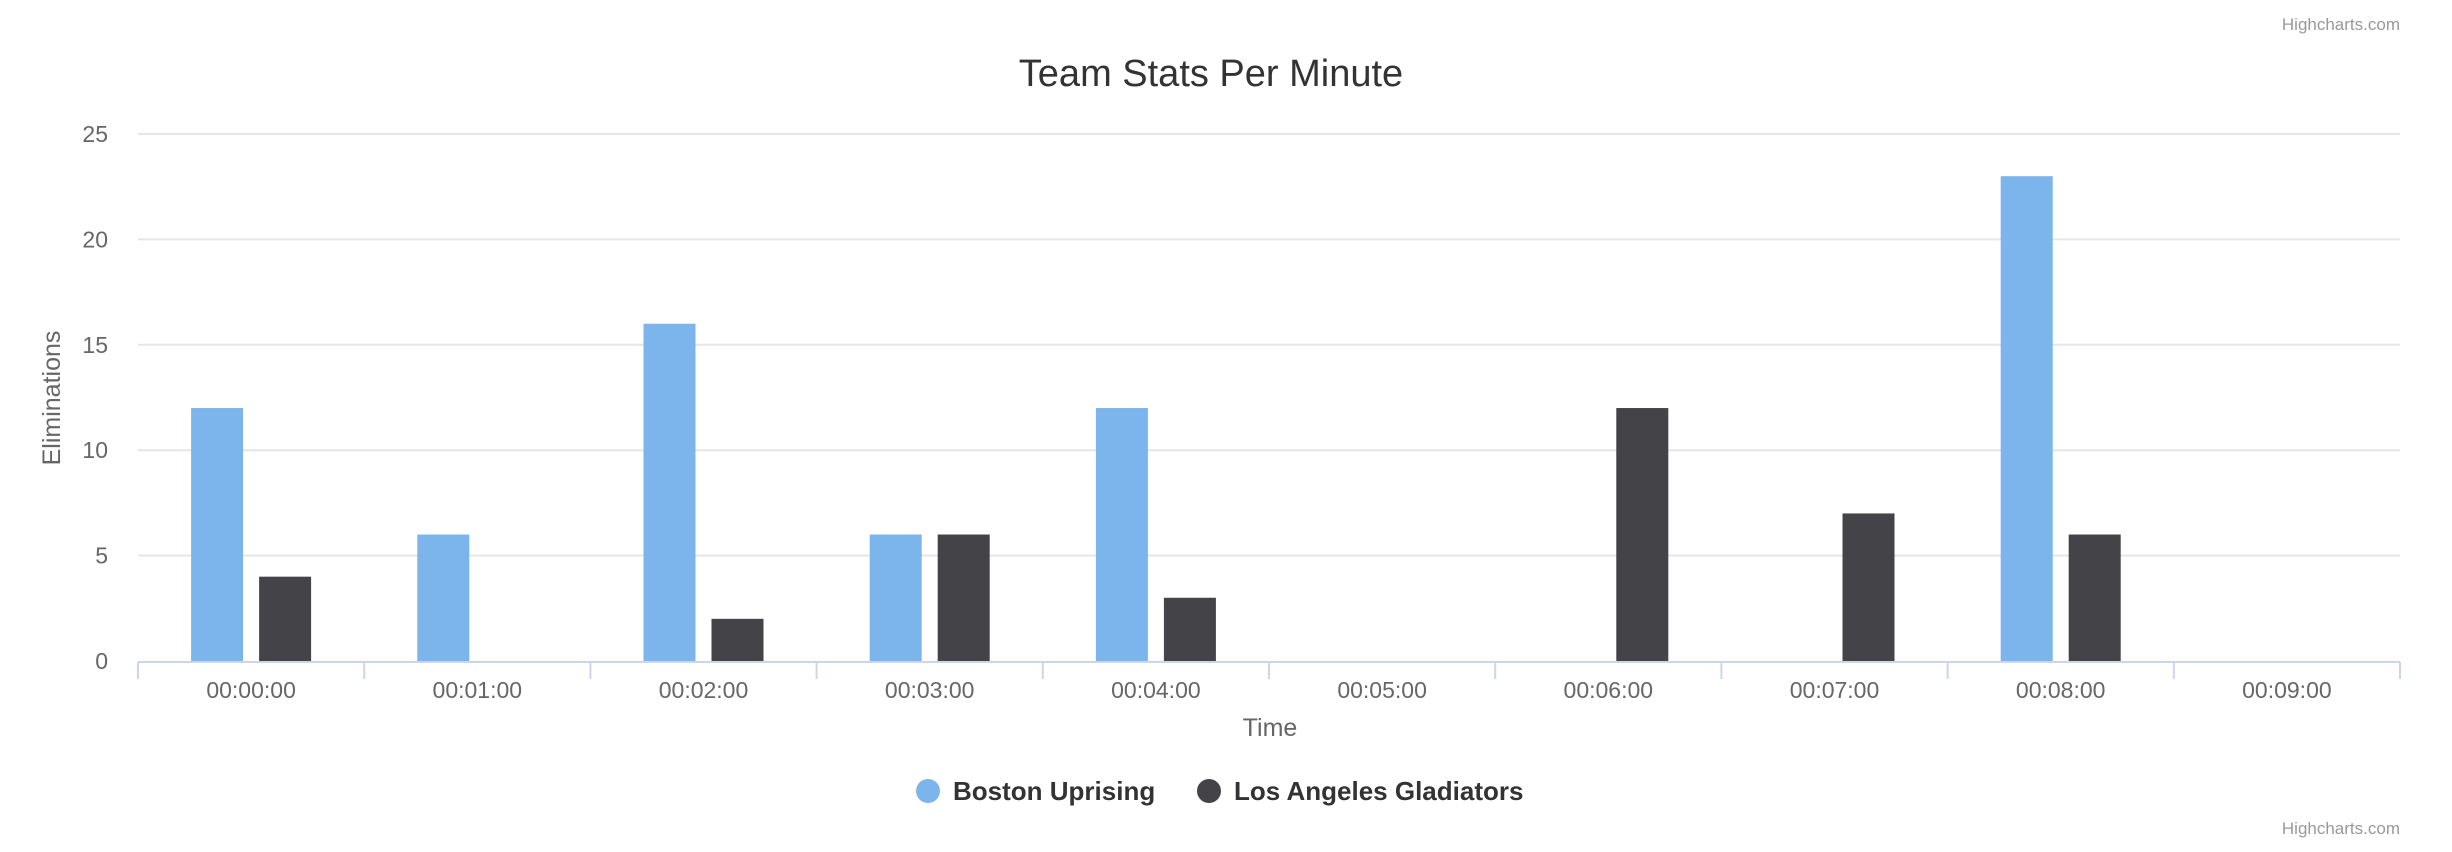 The height and width of the screenshot is (852, 2452). What do you see at coordinates (95, 450) in the screenshot?
I see `y-tick-label: 10` at bounding box center [95, 450].